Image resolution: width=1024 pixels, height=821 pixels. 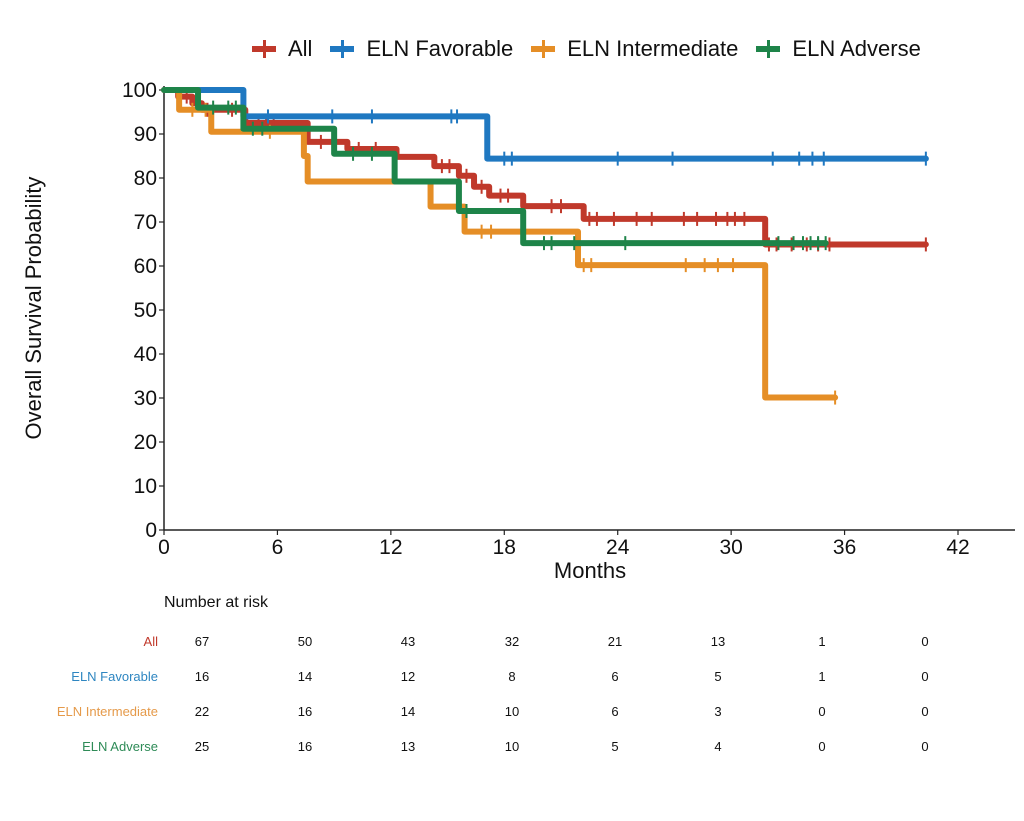 I want to click on x-tick-label: 6, so click(x=278, y=547).